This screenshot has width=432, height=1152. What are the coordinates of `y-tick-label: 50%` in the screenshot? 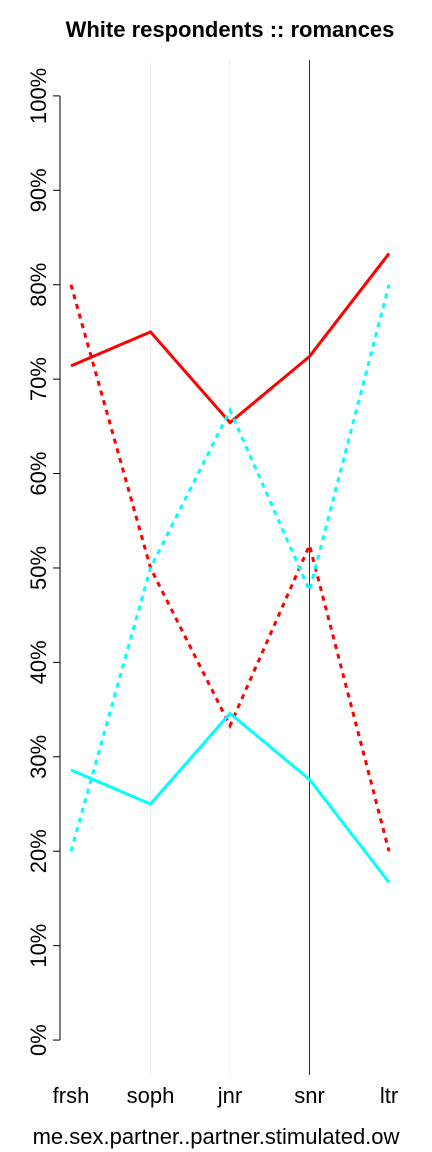 It's located at (38, 568).